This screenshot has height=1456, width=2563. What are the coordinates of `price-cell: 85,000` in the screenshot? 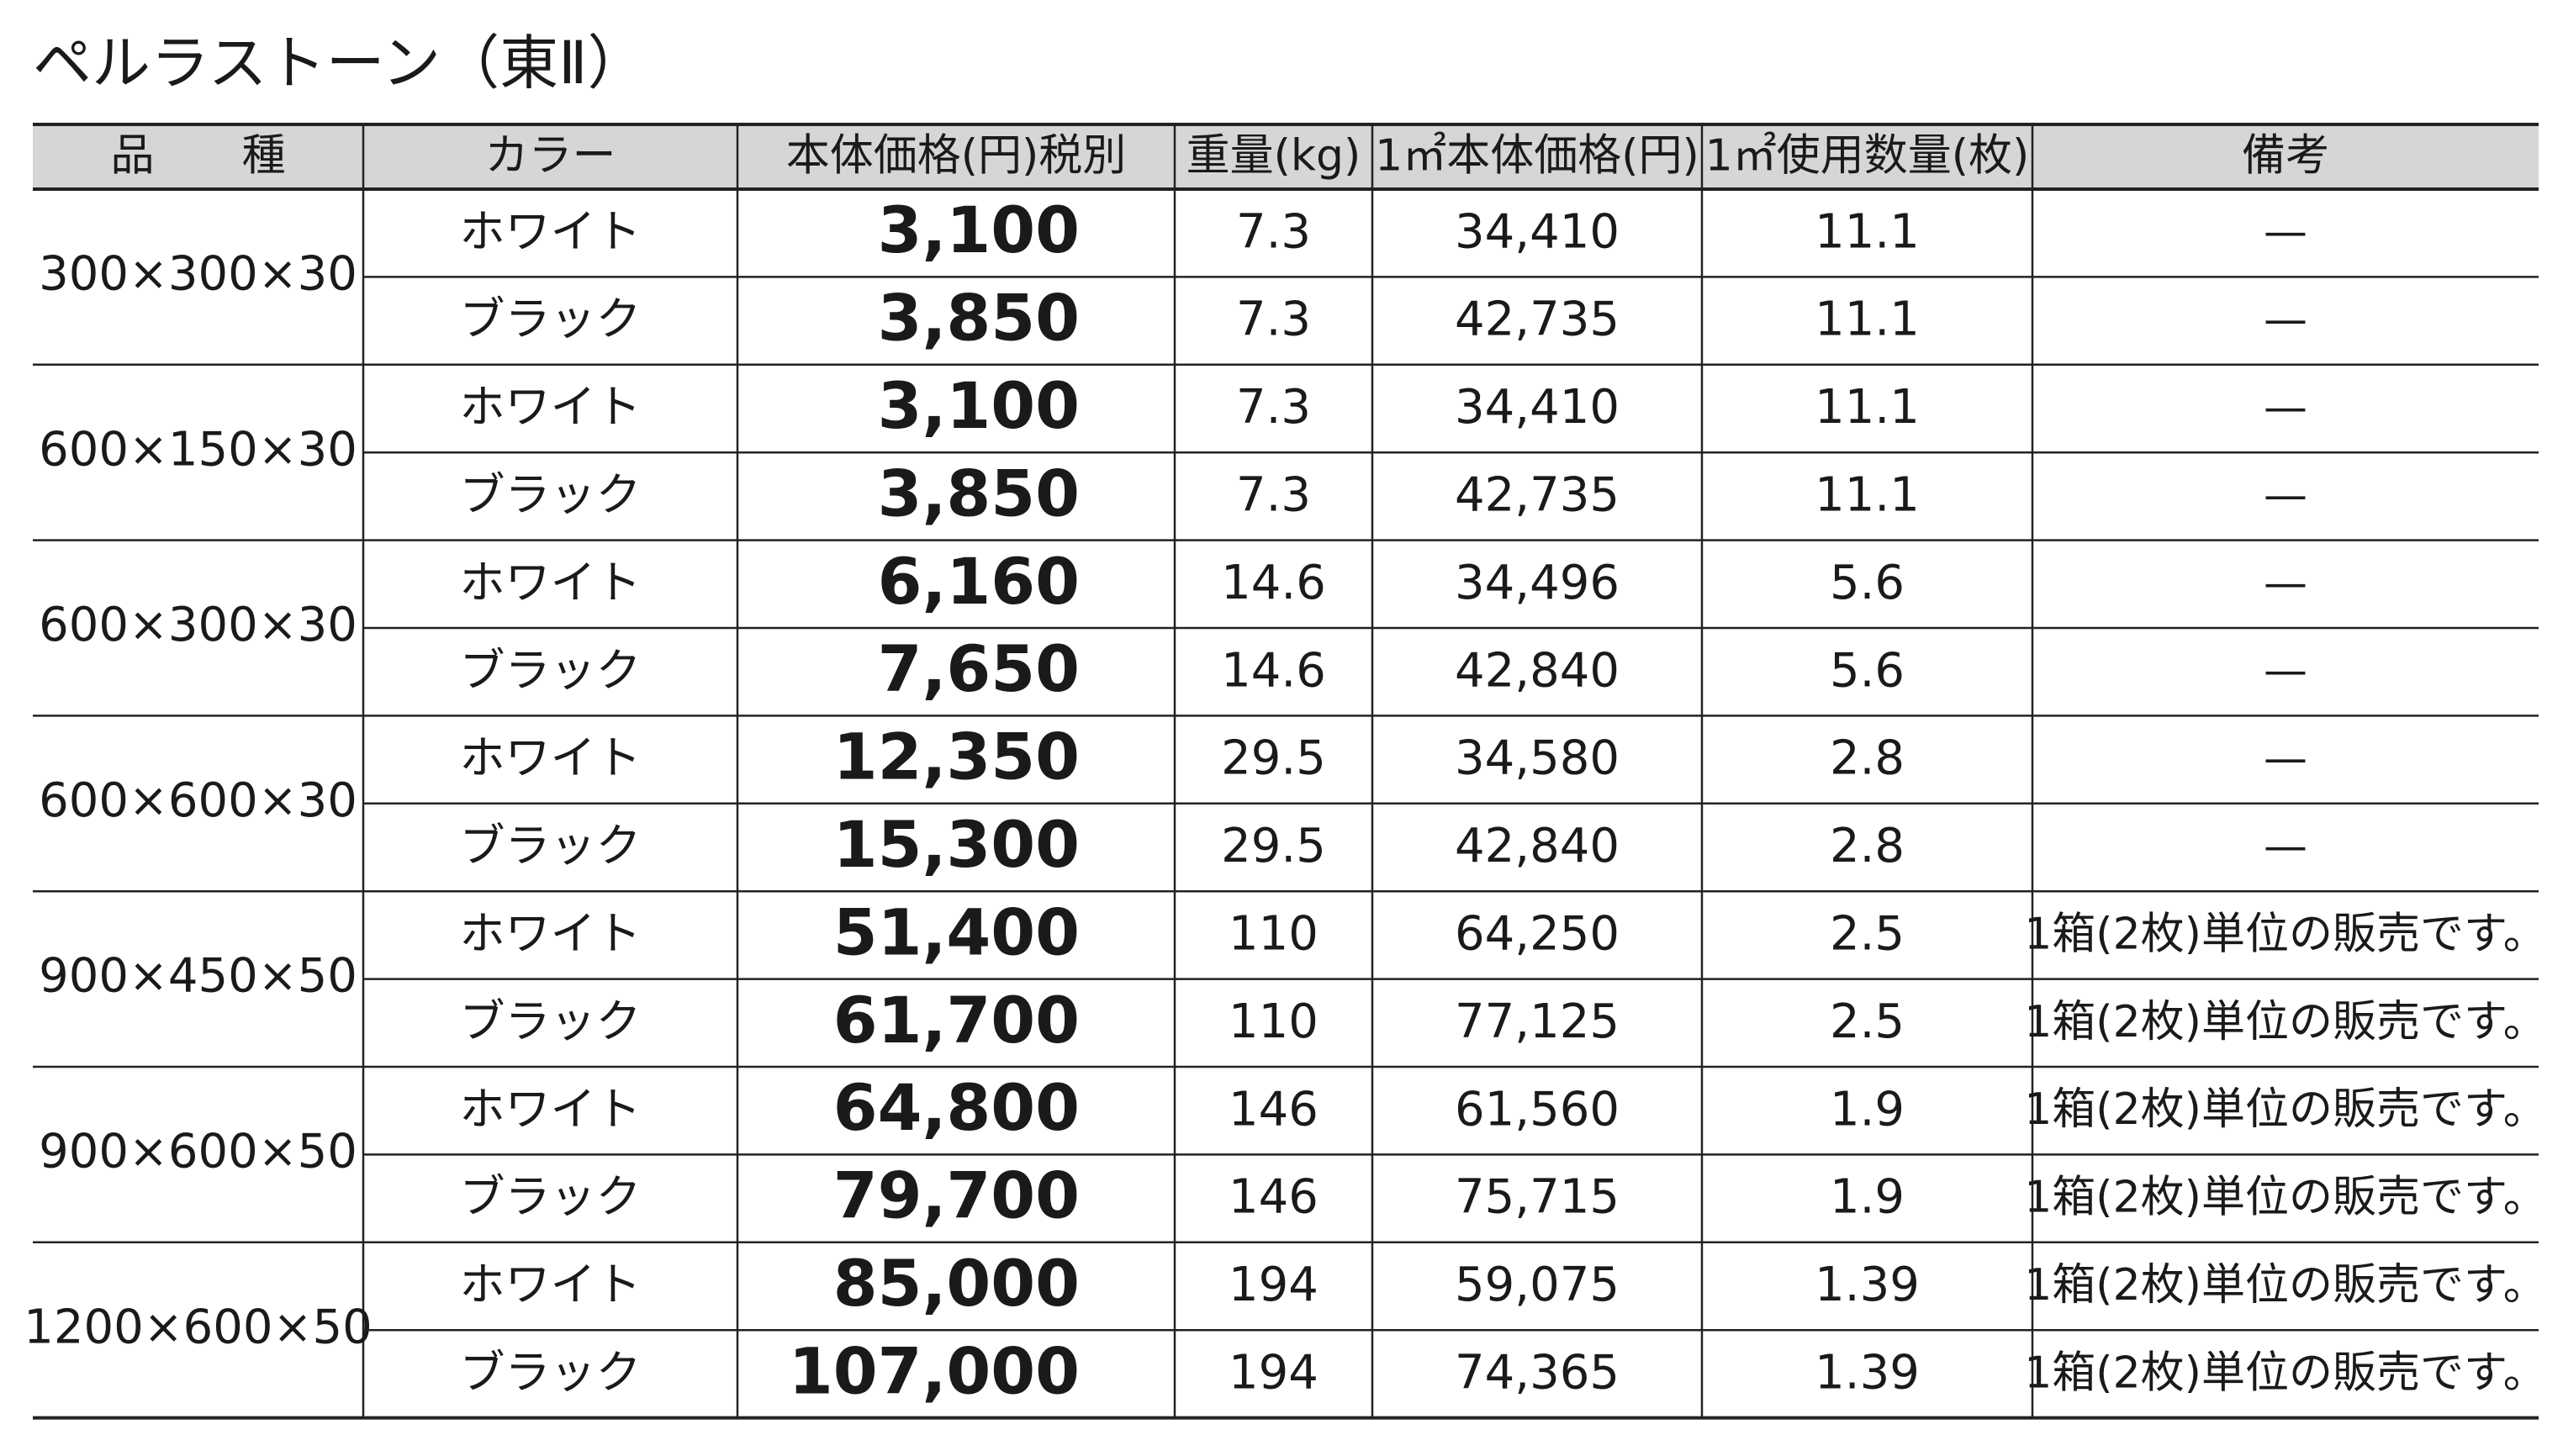 It's located at (957, 1283).